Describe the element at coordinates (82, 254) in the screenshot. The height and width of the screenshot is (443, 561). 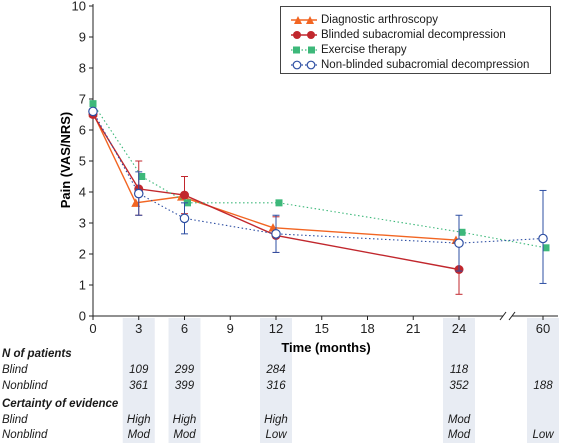
I see `y-tick-label: 2` at that location.